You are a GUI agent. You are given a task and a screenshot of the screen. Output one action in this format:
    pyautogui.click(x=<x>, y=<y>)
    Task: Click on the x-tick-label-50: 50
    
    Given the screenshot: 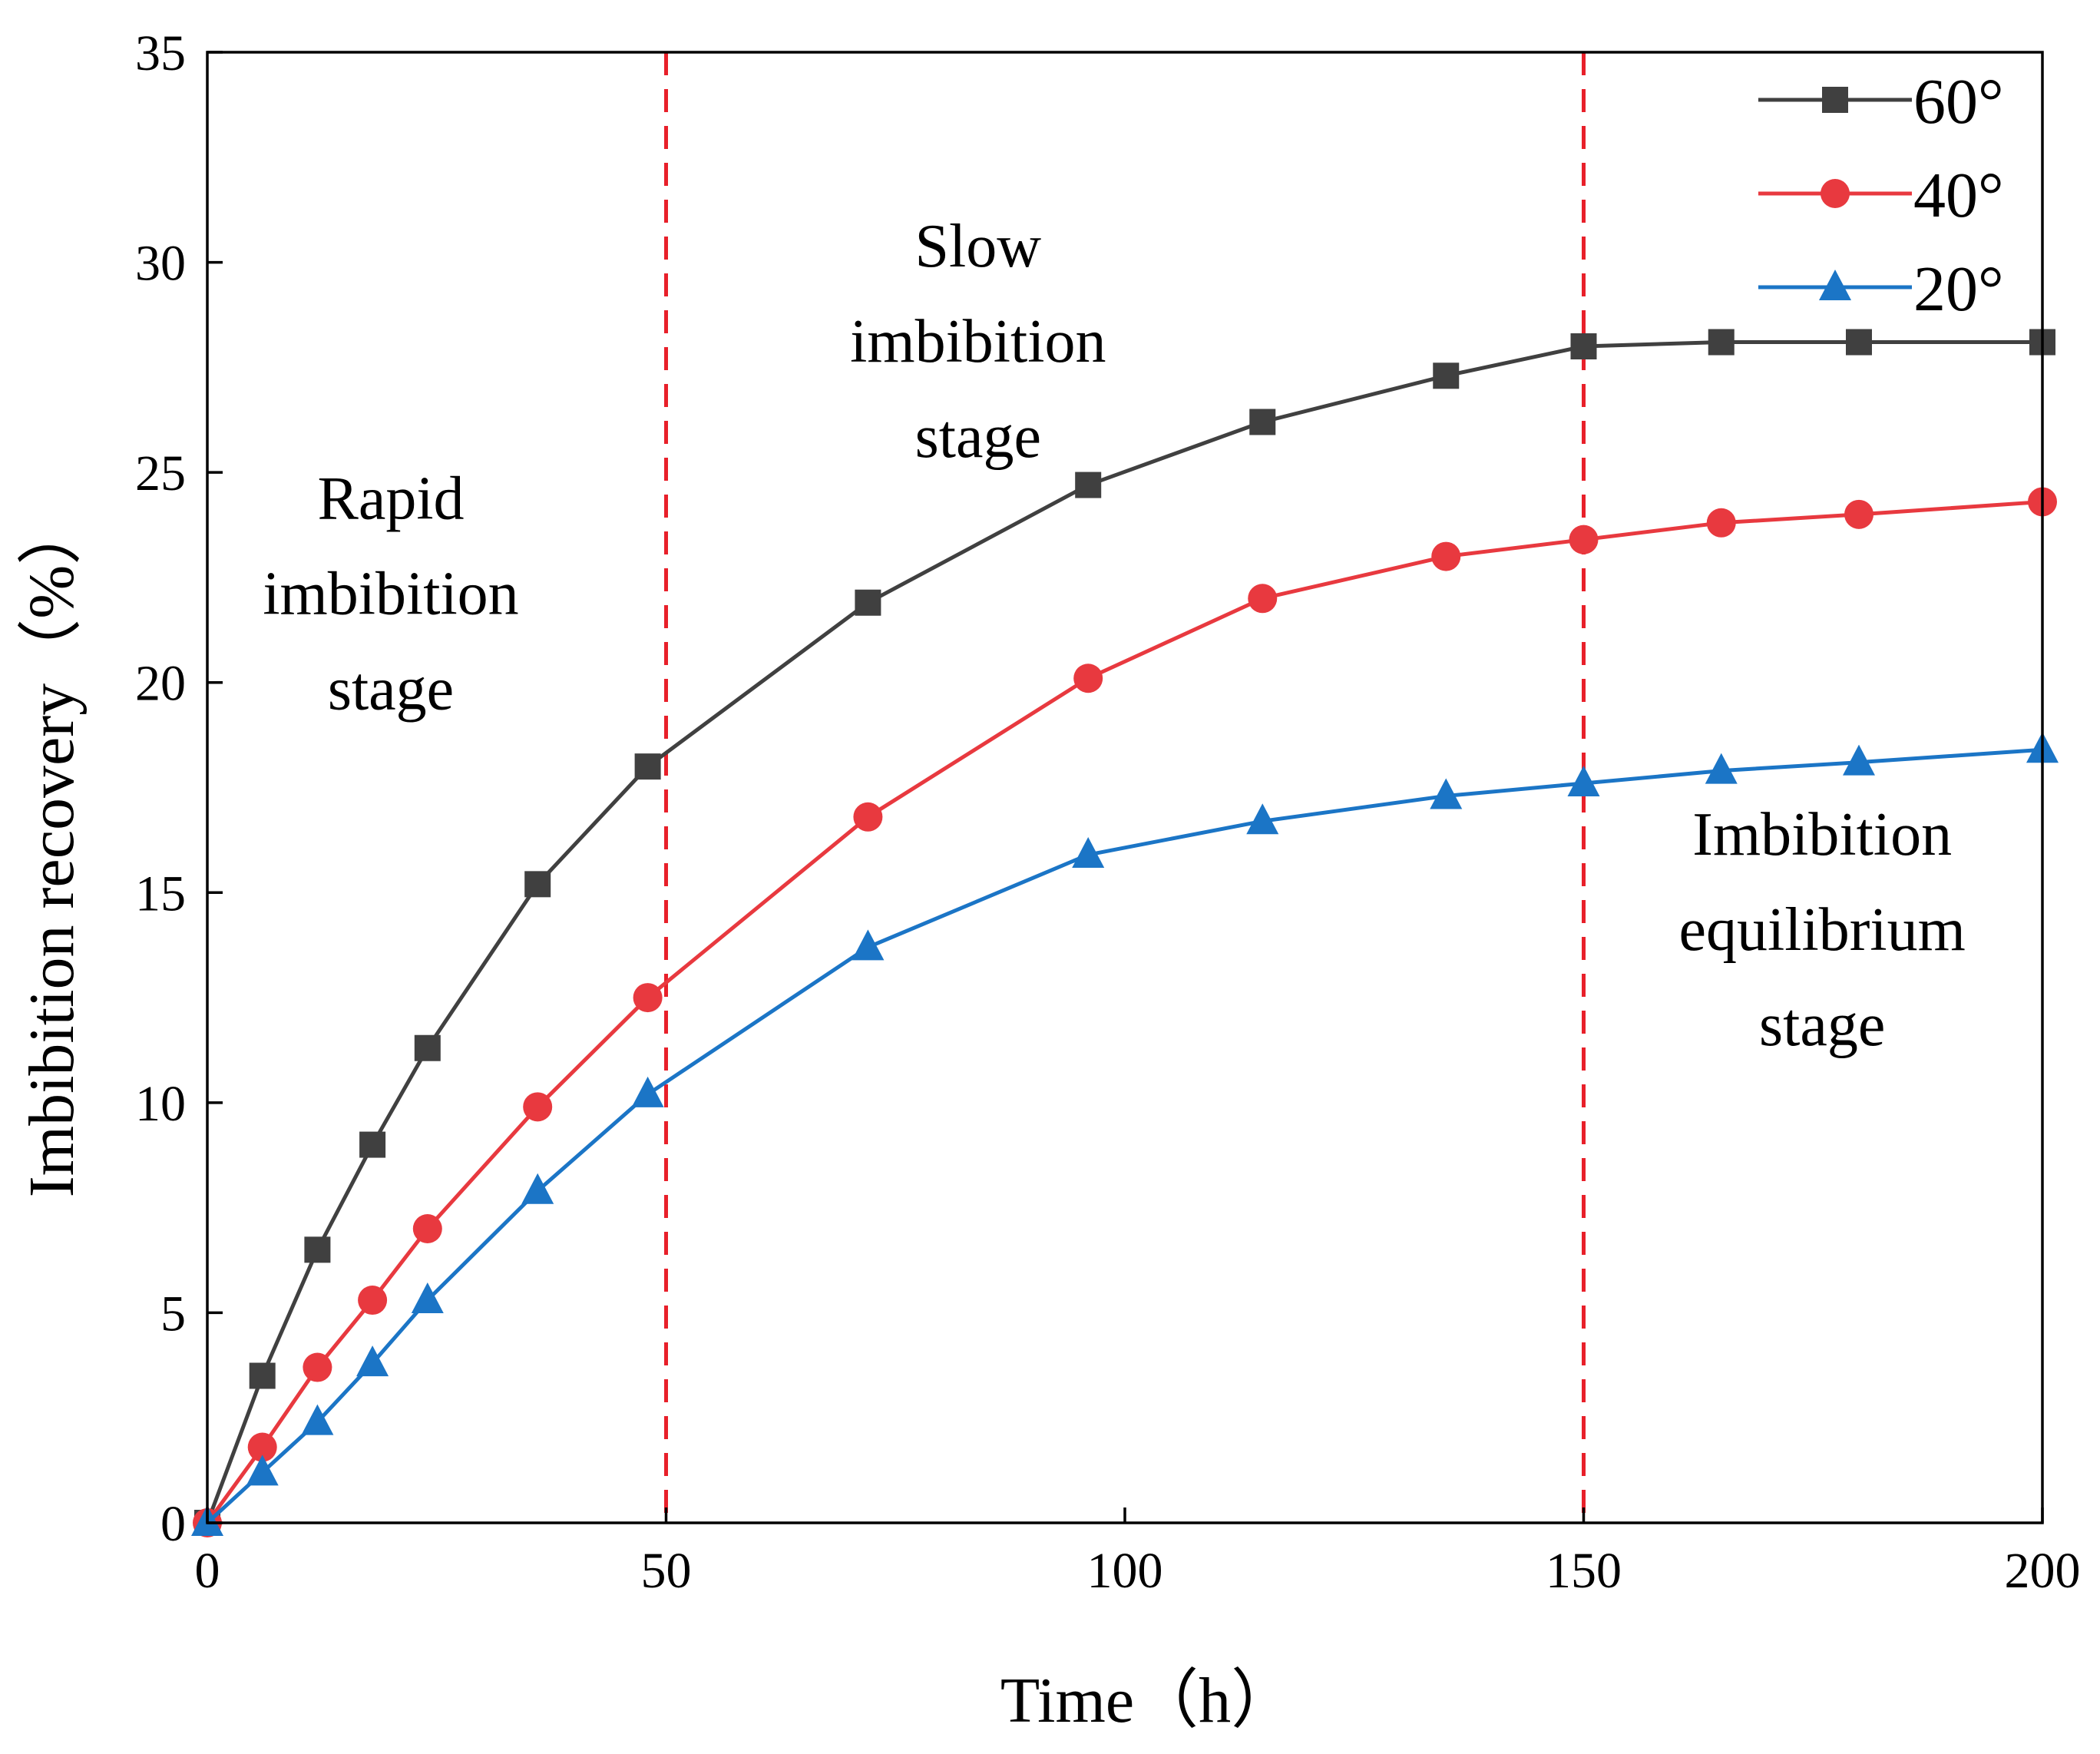 What is the action you would take?
    pyautogui.click(x=666, y=1571)
    